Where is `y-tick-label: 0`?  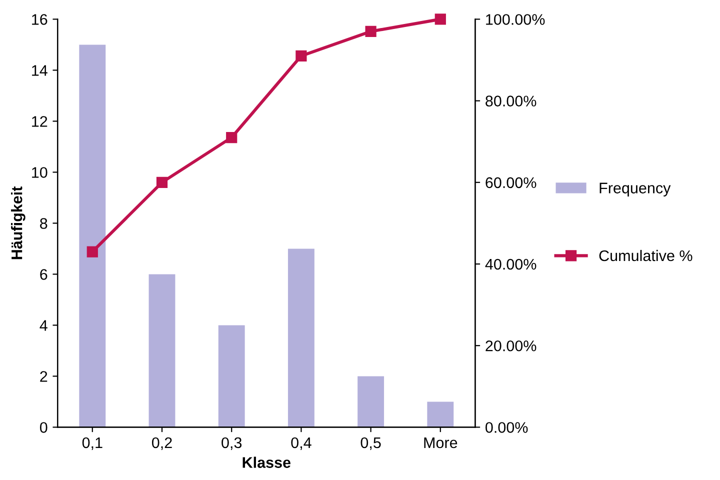
y-tick-label: 0 is located at coordinates (44, 427).